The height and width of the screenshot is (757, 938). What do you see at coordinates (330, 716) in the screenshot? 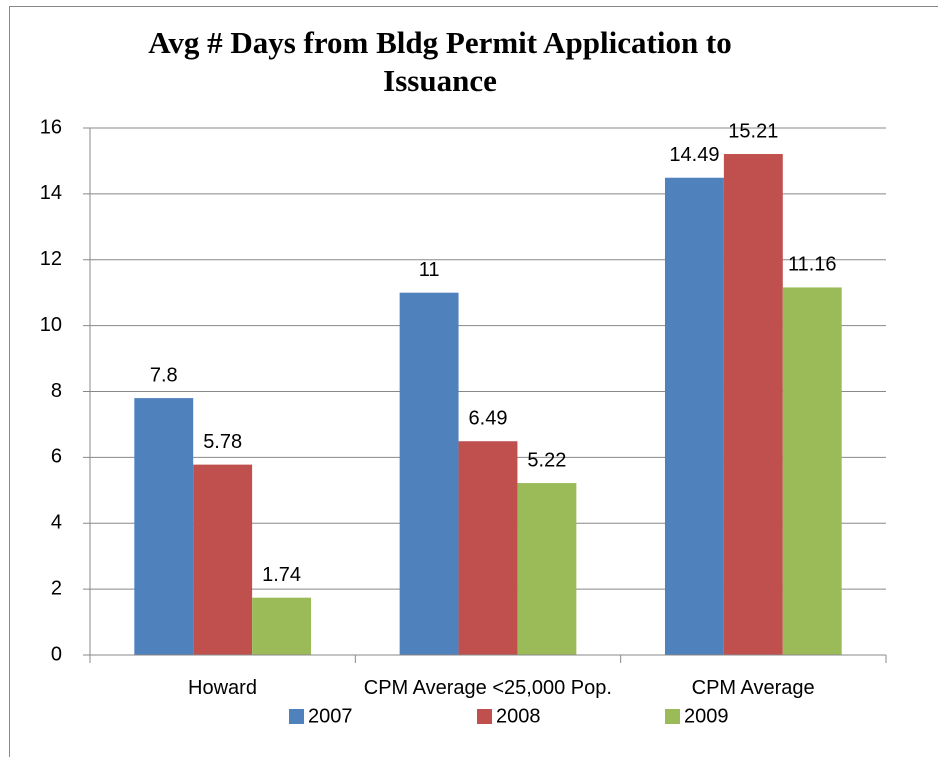
I see `legend-label: 2007` at bounding box center [330, 716].